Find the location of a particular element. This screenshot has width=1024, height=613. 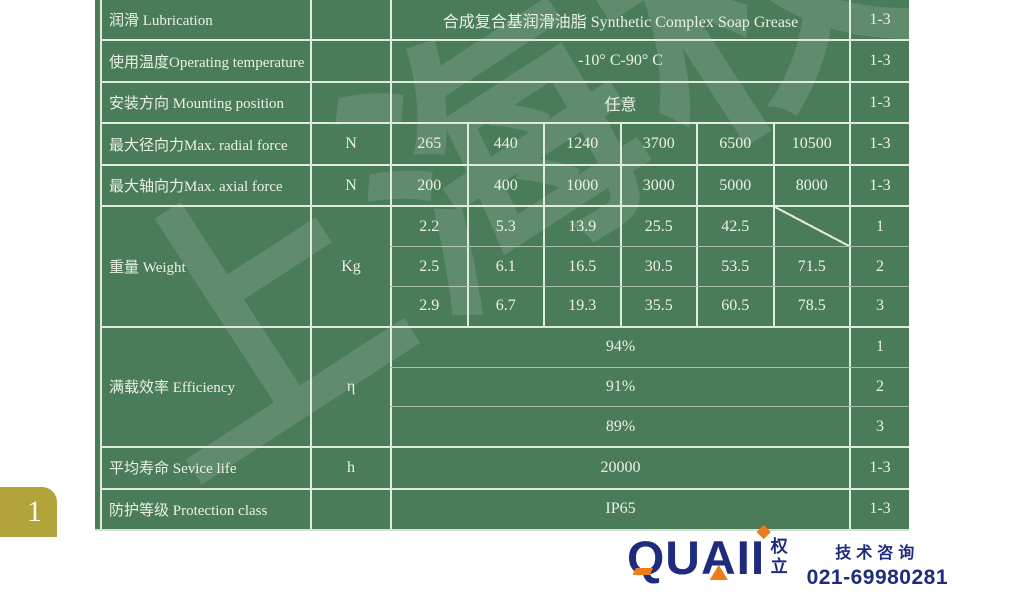

footer-logo-block: QUAII 权立 技术咨询 021-69980281 is located at coordinates (787, 557).